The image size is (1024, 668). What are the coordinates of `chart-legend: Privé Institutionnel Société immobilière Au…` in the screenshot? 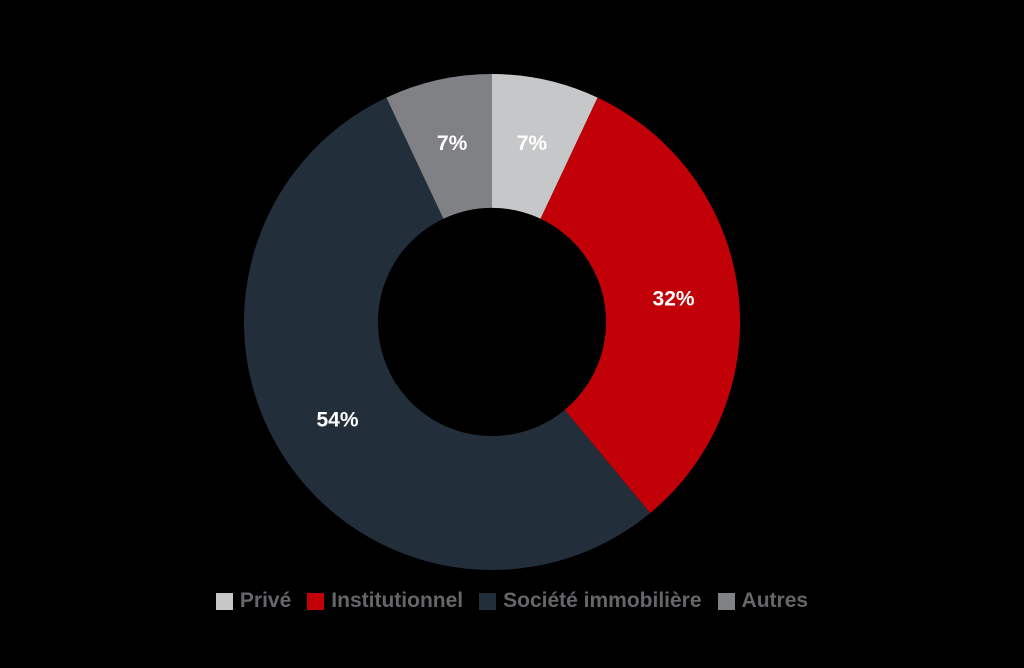 It's located at (512, 601).